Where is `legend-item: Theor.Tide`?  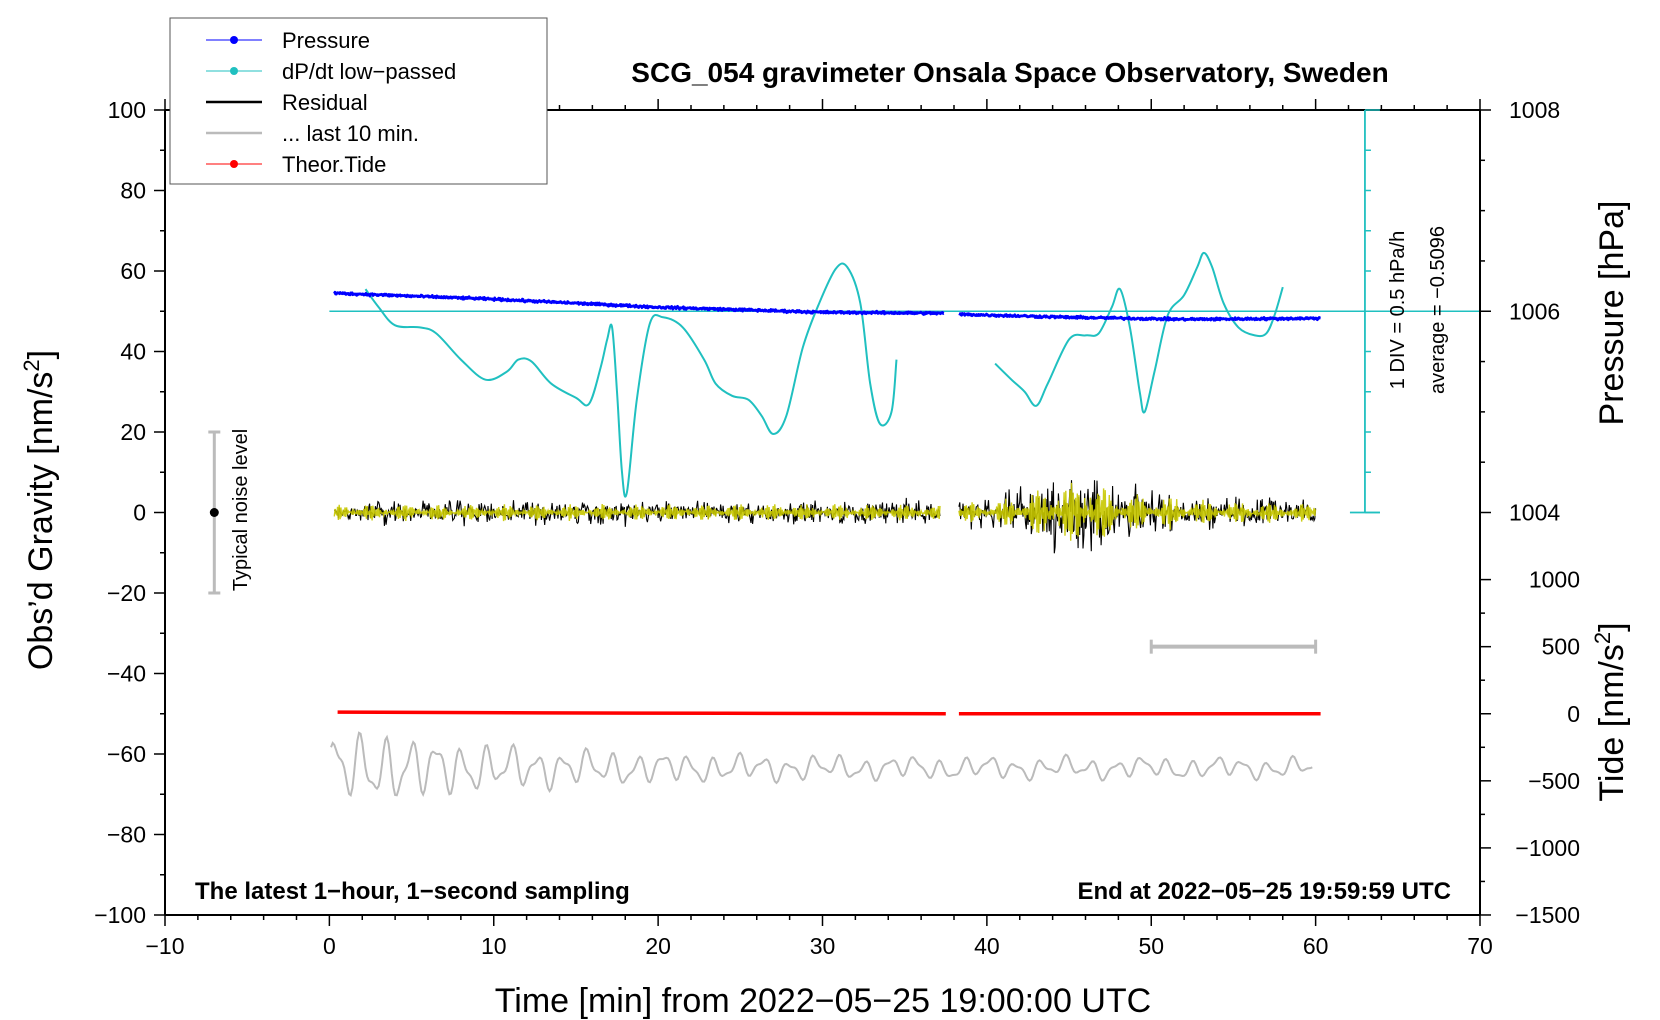
legend-item: Theor.Tide is located at coordinates (296, 164).